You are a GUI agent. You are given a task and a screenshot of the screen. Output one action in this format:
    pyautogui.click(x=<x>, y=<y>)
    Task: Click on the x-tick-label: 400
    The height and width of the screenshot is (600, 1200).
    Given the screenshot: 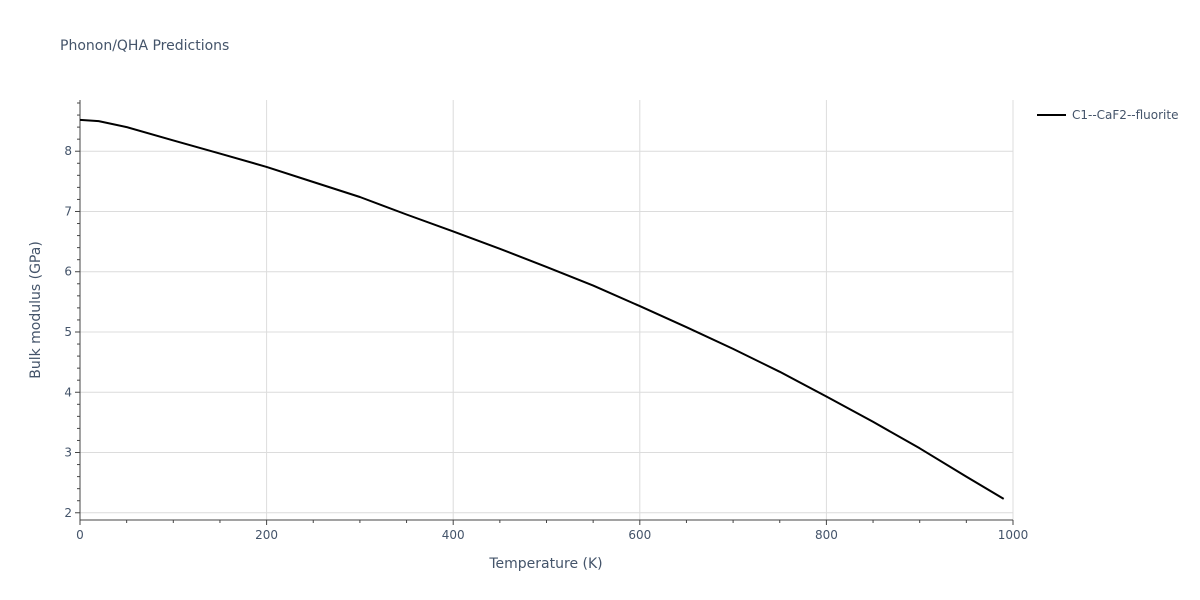 What is the action you would take?
    pyautogui.click(x=453, y=535)
    